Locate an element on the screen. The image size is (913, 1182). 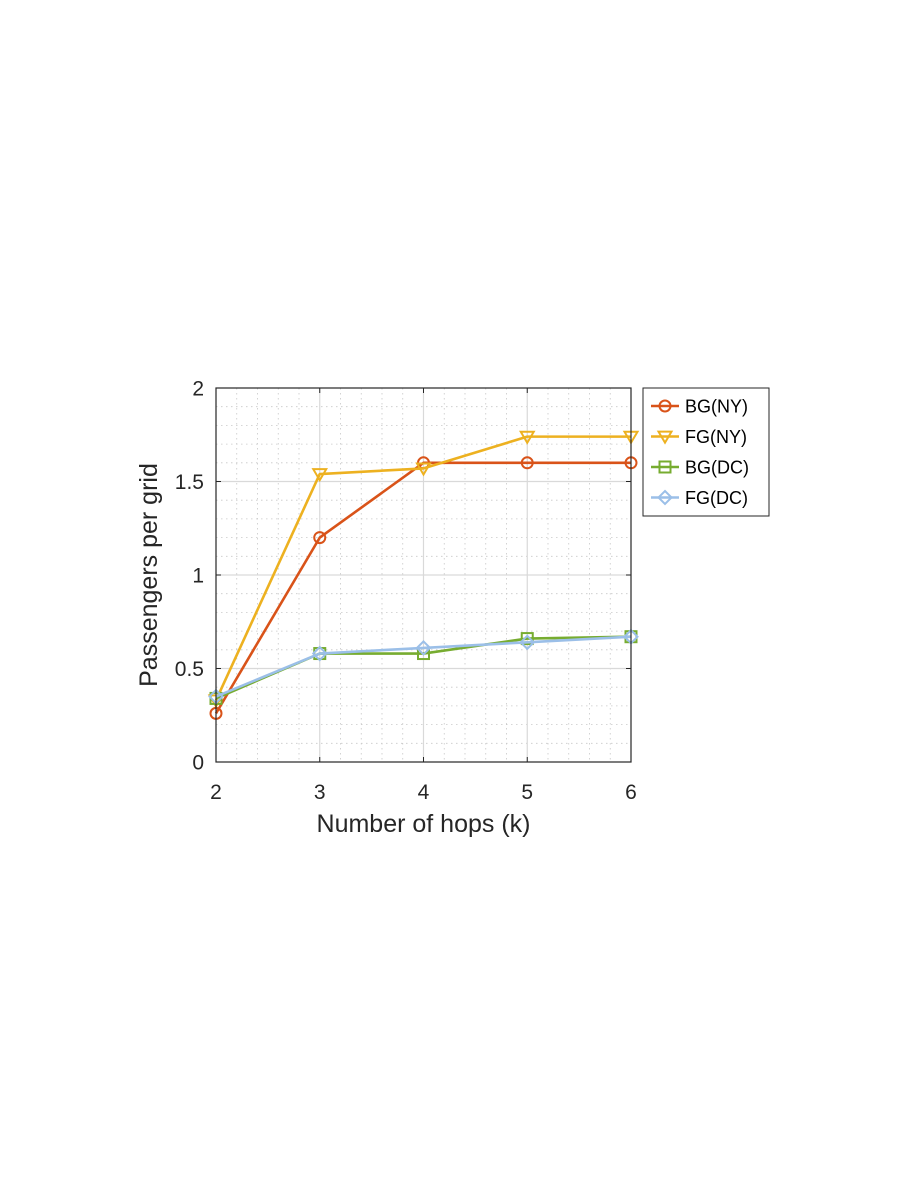
legend-label-fg-ny: FG(NY) is located at coordinates (716, 437).